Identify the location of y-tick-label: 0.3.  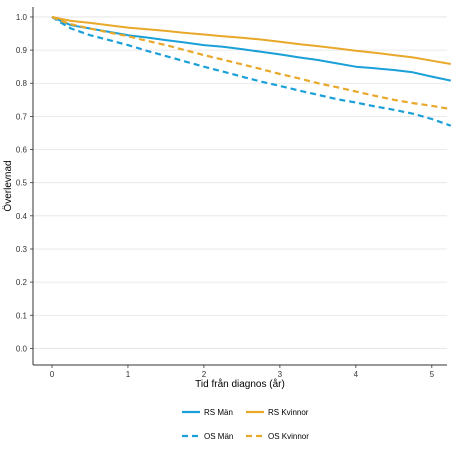
(22, 249).